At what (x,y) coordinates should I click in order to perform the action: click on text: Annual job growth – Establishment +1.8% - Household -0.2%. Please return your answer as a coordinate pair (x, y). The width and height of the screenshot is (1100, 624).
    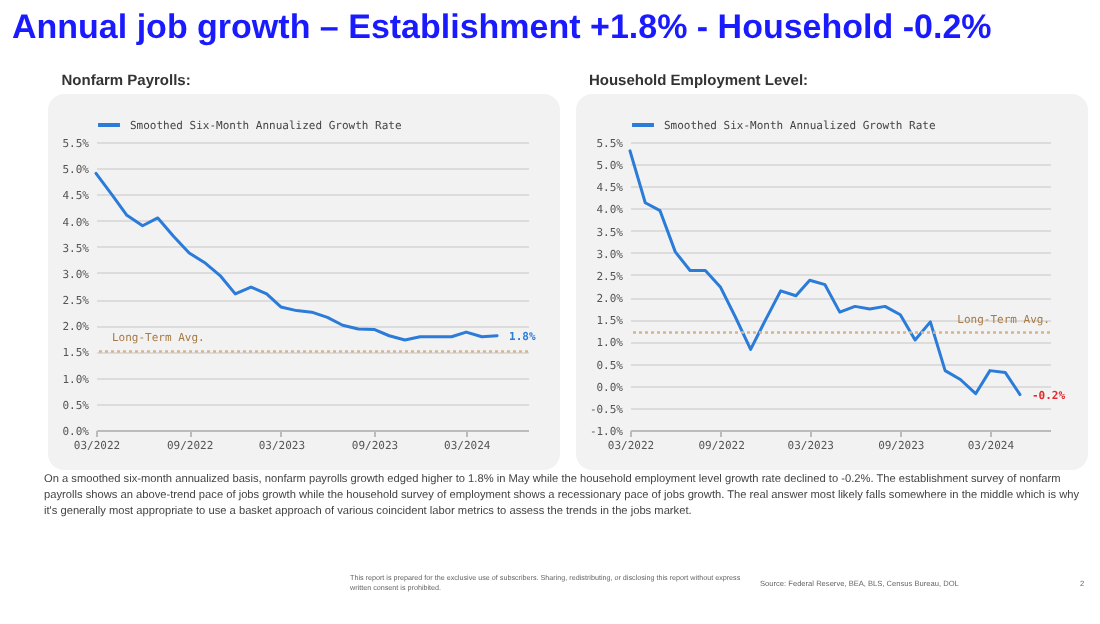
    Looking at the image, I should click on (502, 28).